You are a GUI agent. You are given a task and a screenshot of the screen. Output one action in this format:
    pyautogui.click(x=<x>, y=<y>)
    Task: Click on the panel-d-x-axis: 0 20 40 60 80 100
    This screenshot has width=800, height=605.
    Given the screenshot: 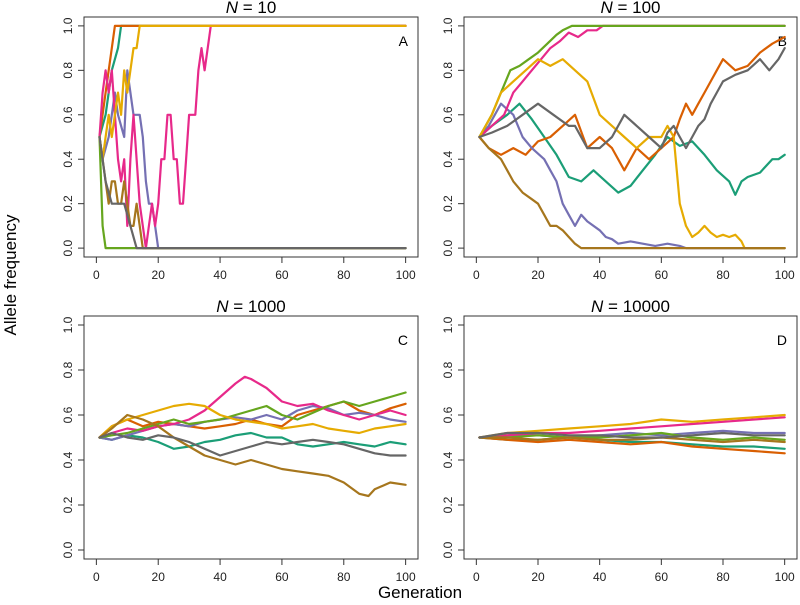 What is the action you would take?
    pyautogui.click(x=634, y=571)
    